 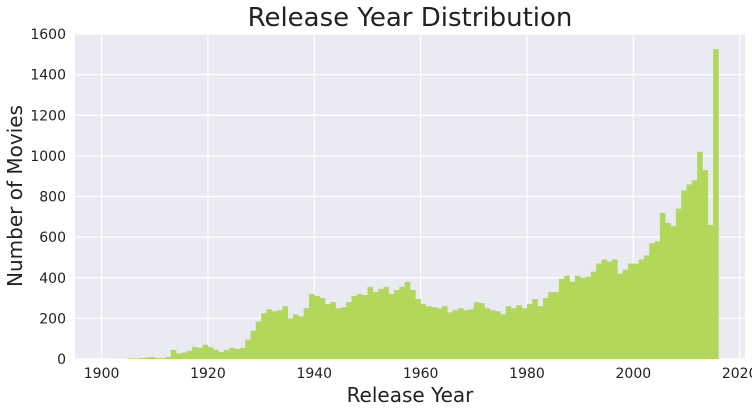 What do you see at coordinates (52, 198) in the screenshot?
I see `y-tick-label: 800` at bounding box center [52, 198].